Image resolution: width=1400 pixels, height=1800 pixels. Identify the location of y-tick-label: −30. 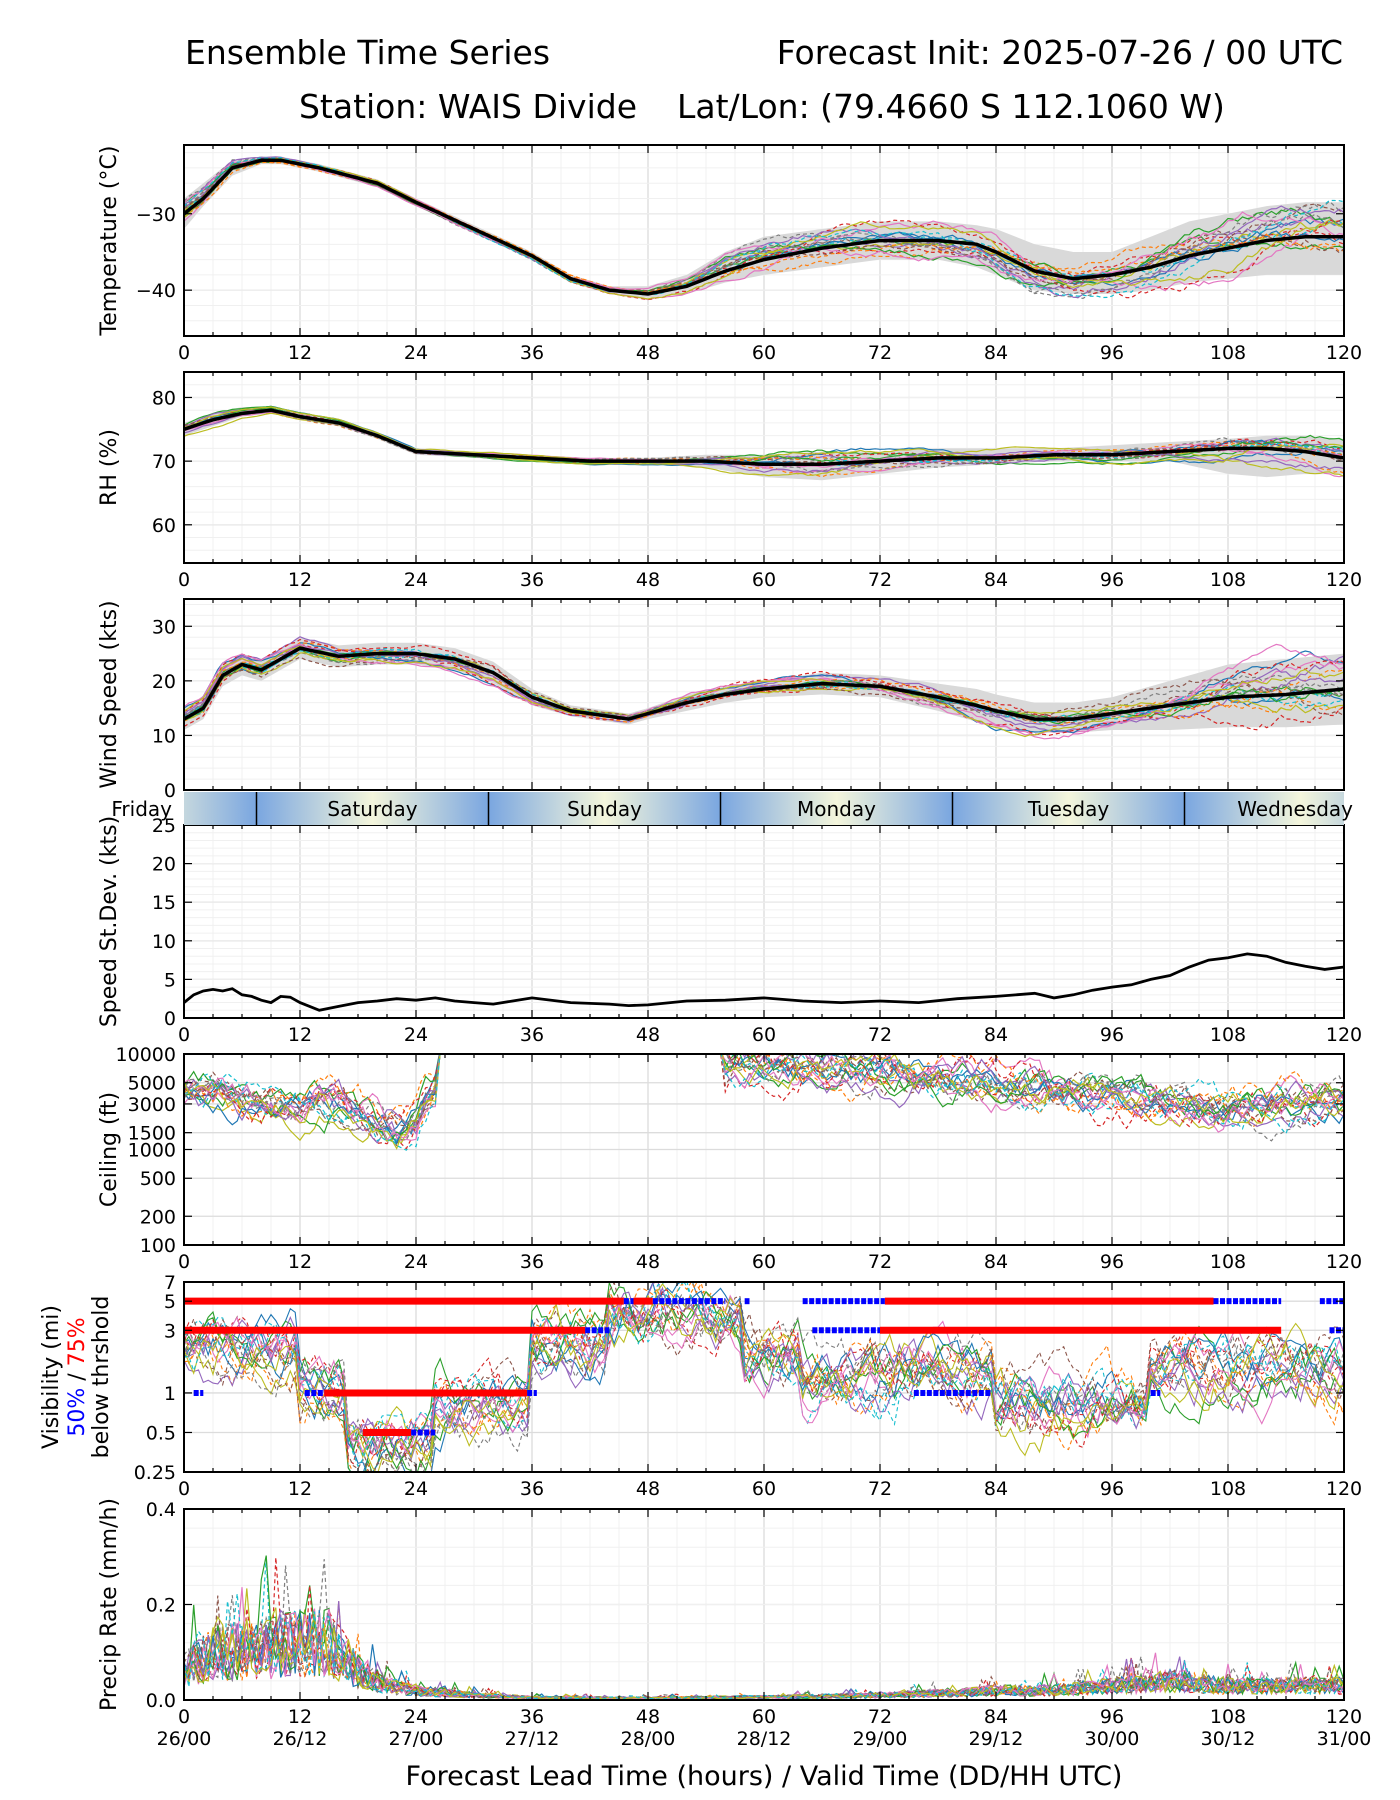
(156, 215).